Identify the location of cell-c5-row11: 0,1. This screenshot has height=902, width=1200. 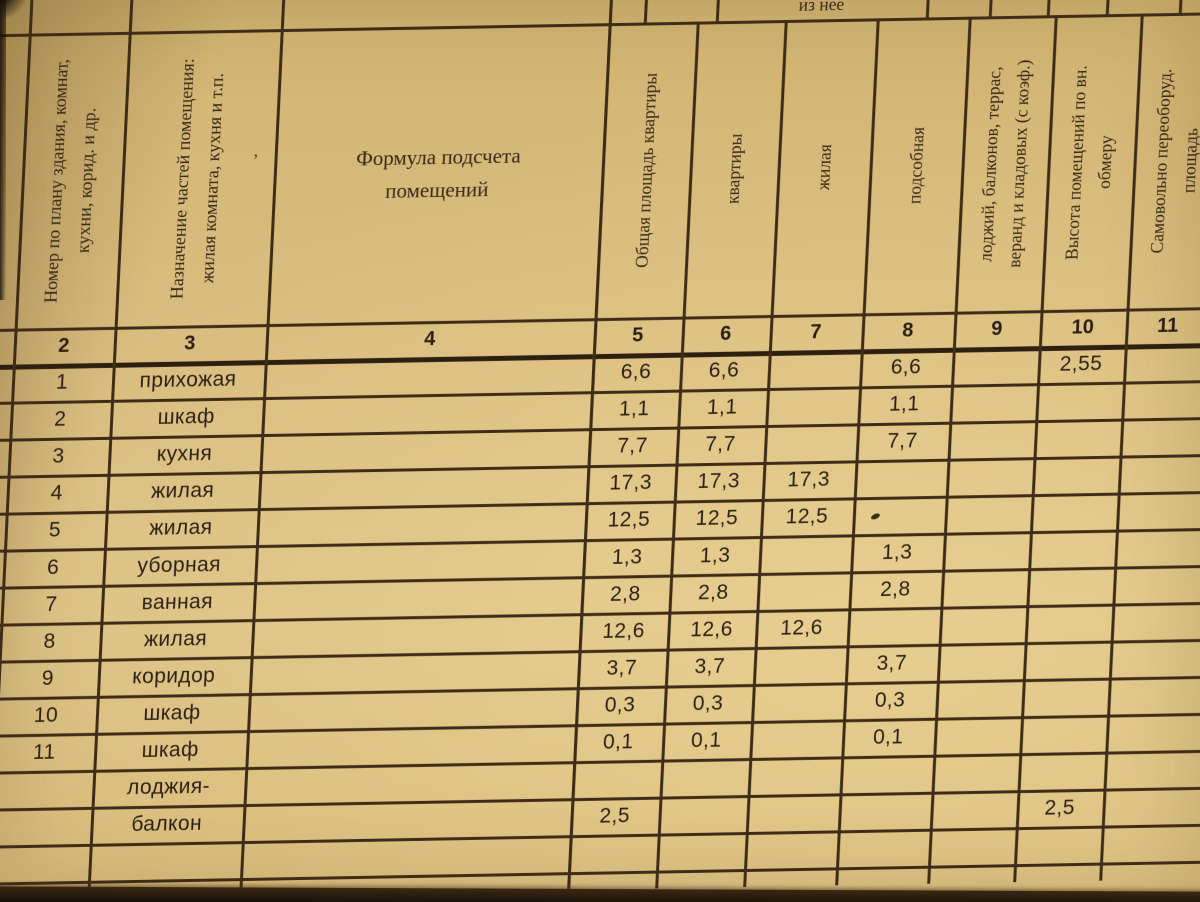
(618, 741).